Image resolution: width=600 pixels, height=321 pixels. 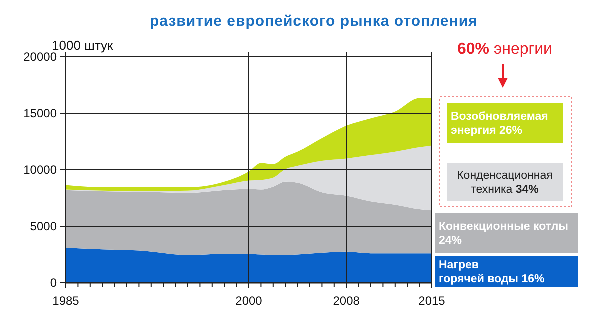 I want to click on y-tick-label: 15000, so click(x=41, y=113).